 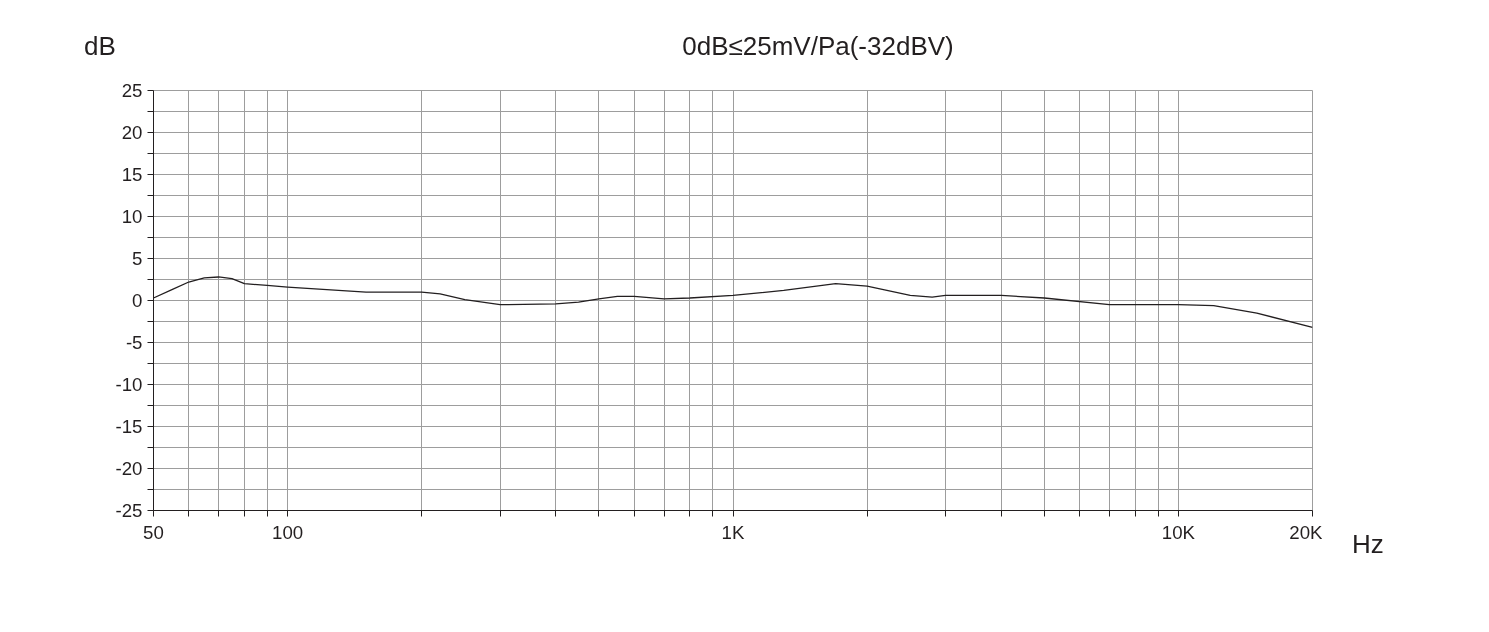 What do you see at coordinates (129, 510) in the screenshot?
I see `y-tick-label: -25` at bounding box center [129, 510].